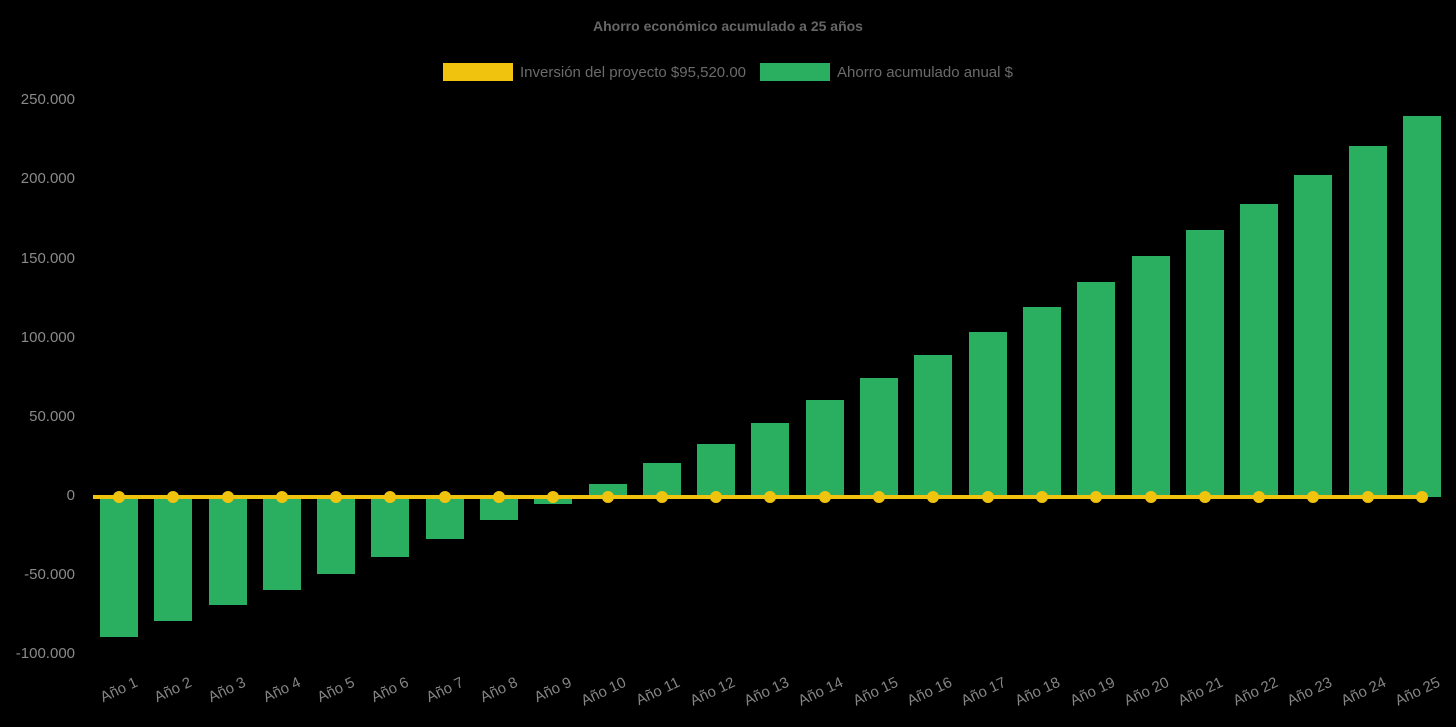 This screenshot has height=727, width=1456. I want to click on x-axis-tick-label: Año 1, so click(119, 690).